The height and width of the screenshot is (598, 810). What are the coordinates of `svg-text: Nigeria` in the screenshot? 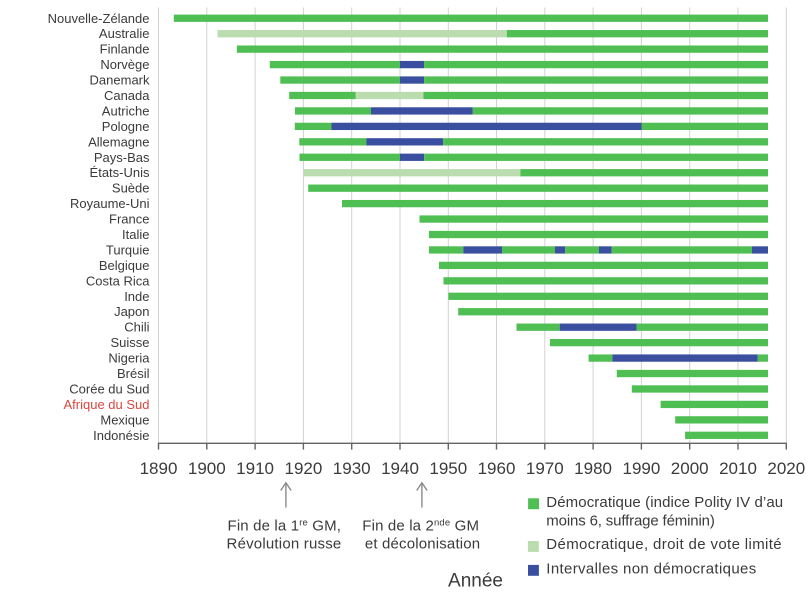 It's located at (129, 358).